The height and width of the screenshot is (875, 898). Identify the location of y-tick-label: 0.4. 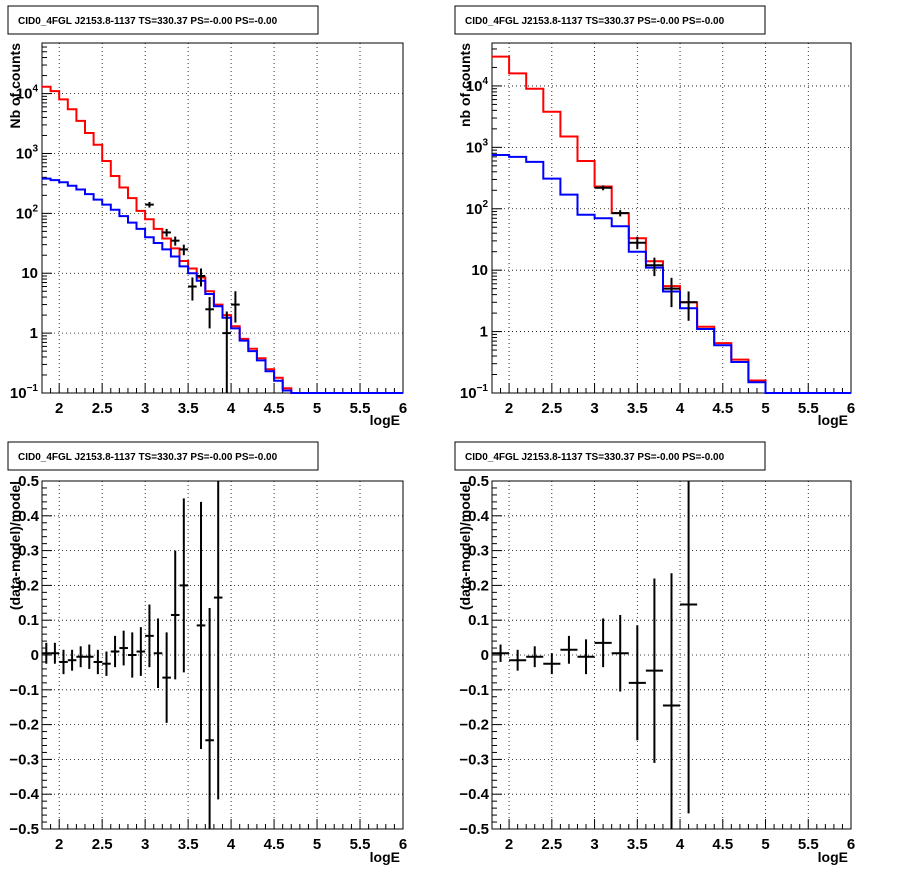
(29, 516).